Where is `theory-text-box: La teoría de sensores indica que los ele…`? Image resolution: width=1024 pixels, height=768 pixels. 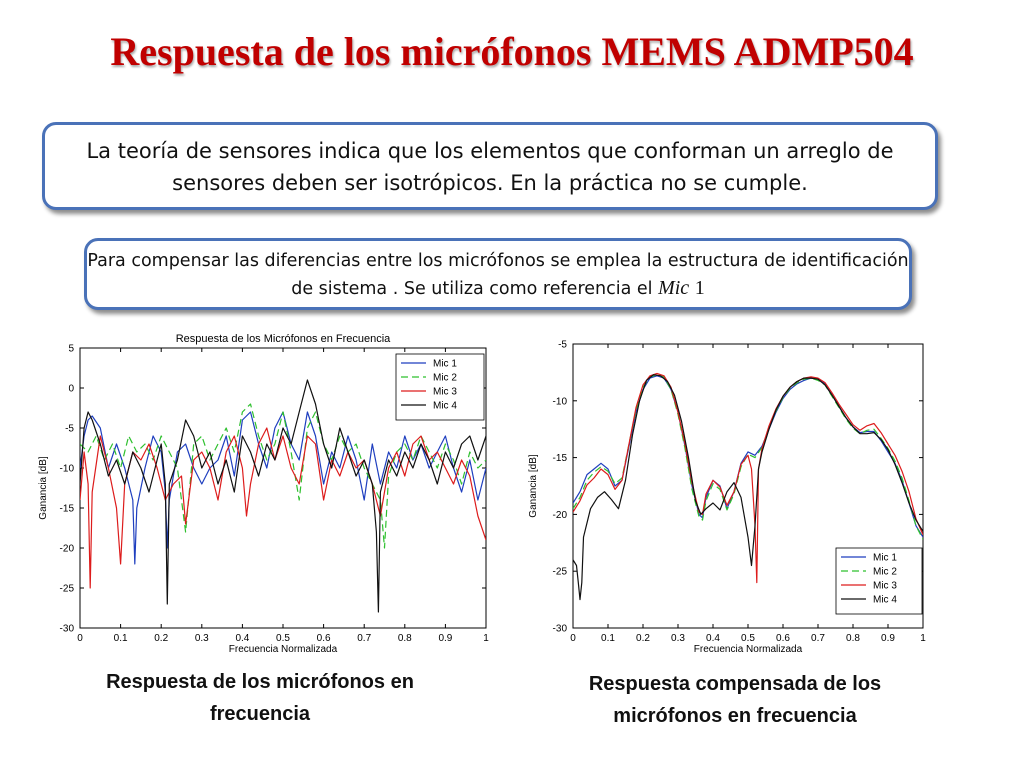 theory-text-box: La teoría de sensores indica que los ele… is located at coordinates (490, 166).